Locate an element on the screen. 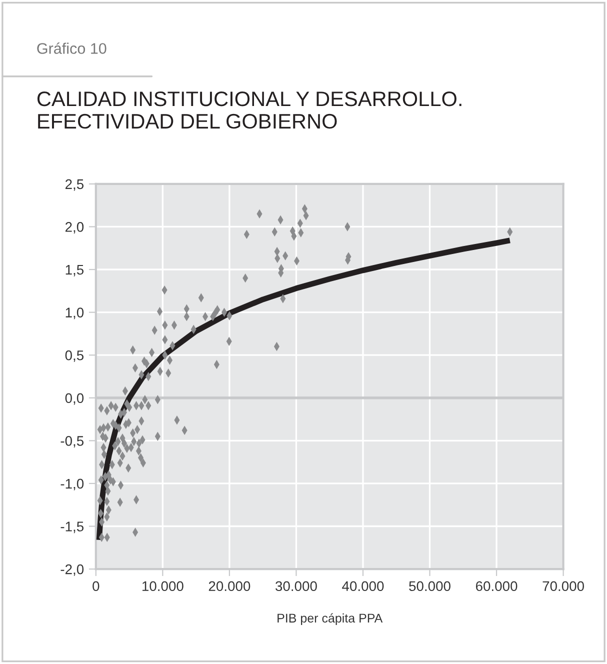 This screenshot has height=664, width=607. y-tick-label: -1,5 is located at coordinates (72, 528).